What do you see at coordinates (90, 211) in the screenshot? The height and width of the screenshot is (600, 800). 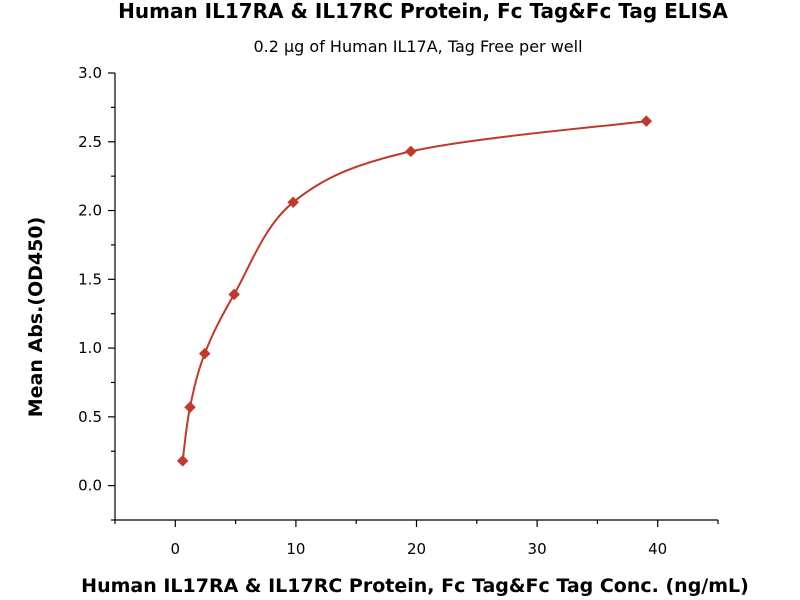 I see `y-tick-label: 2.0` at bounding box center [90, 211].